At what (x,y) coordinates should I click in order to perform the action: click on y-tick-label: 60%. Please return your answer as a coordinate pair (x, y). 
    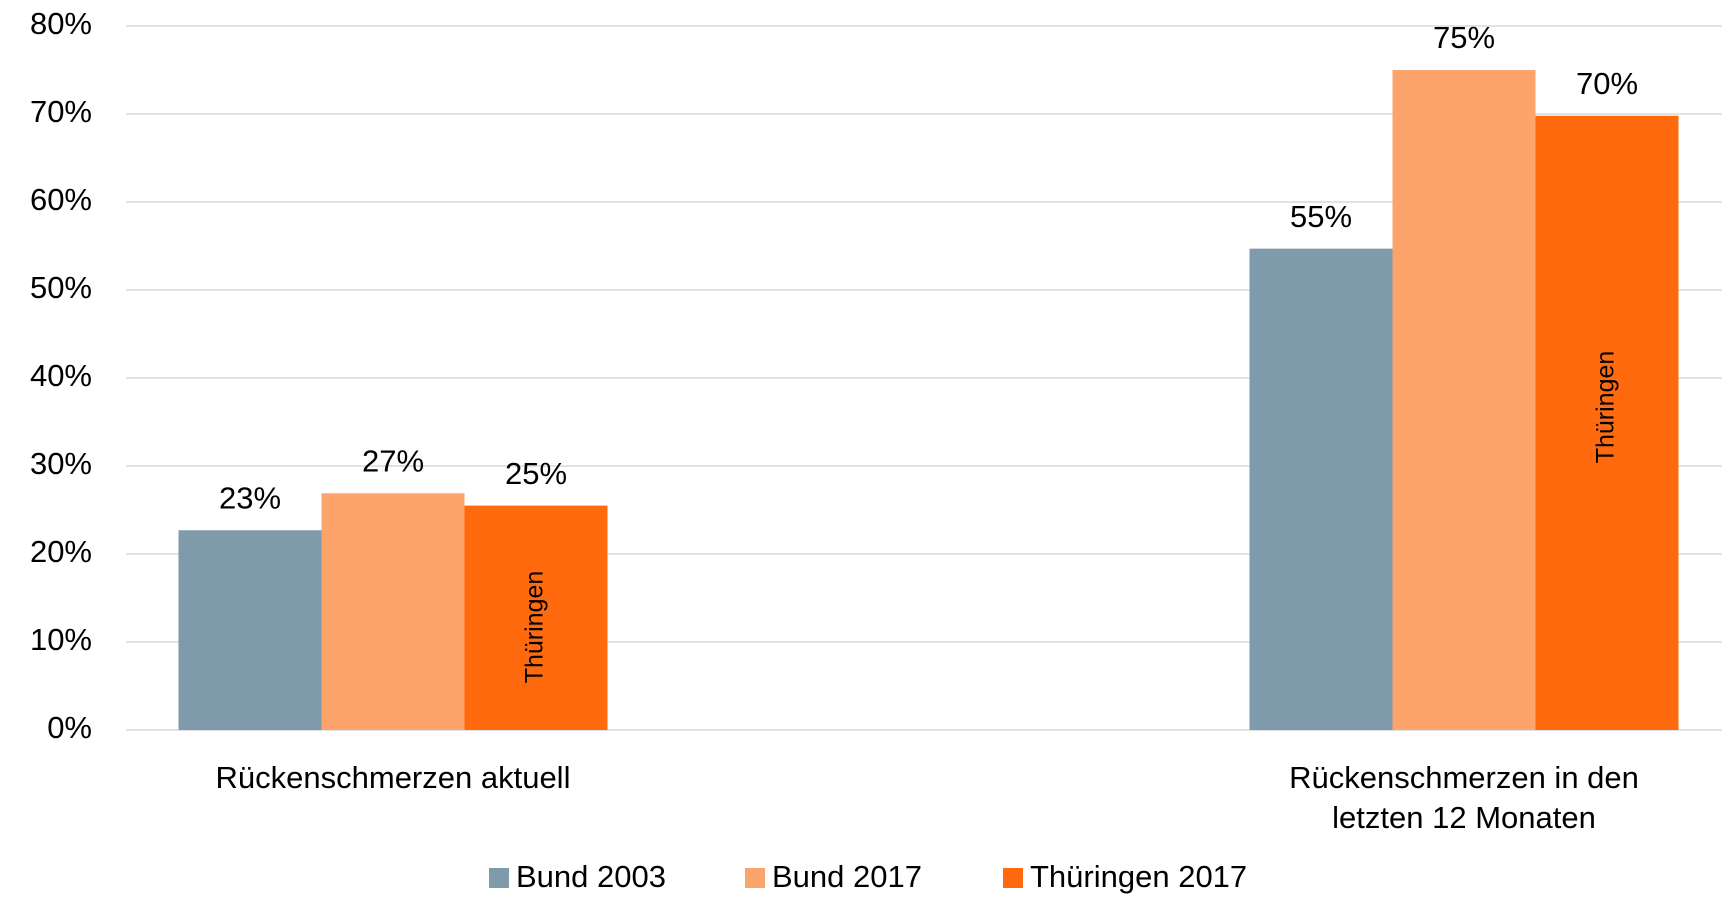
    Looking at the image, I should click on (61, 199).